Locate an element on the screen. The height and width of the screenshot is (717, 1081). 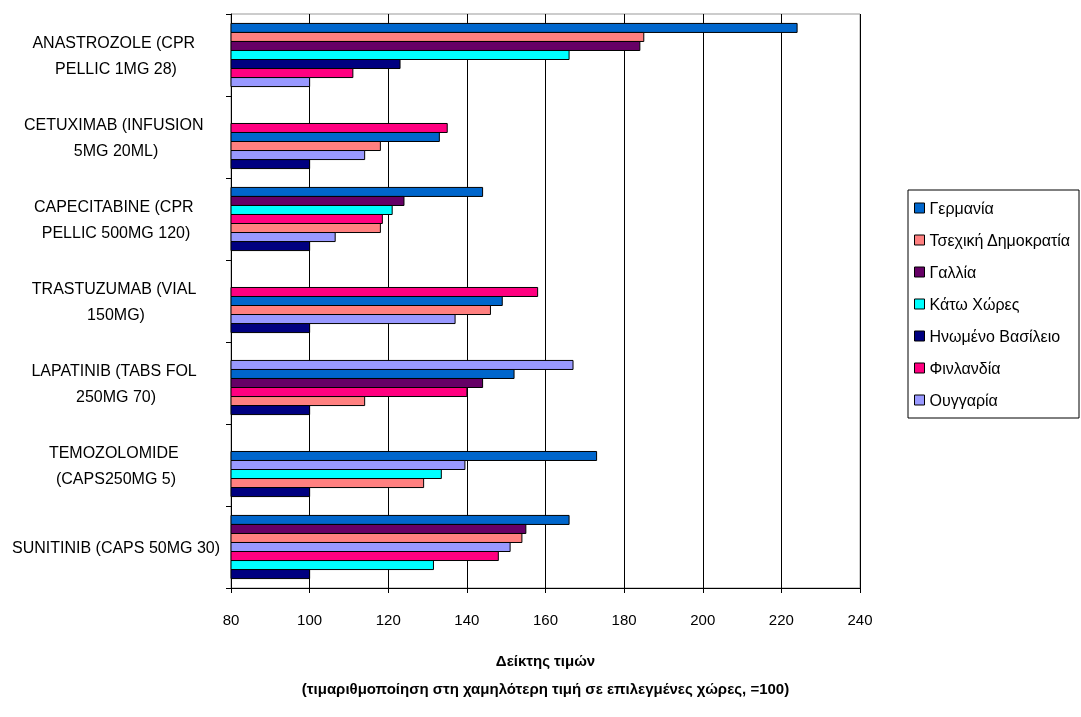
legend-label: Γαλλία is located at coordinates (953, 272).